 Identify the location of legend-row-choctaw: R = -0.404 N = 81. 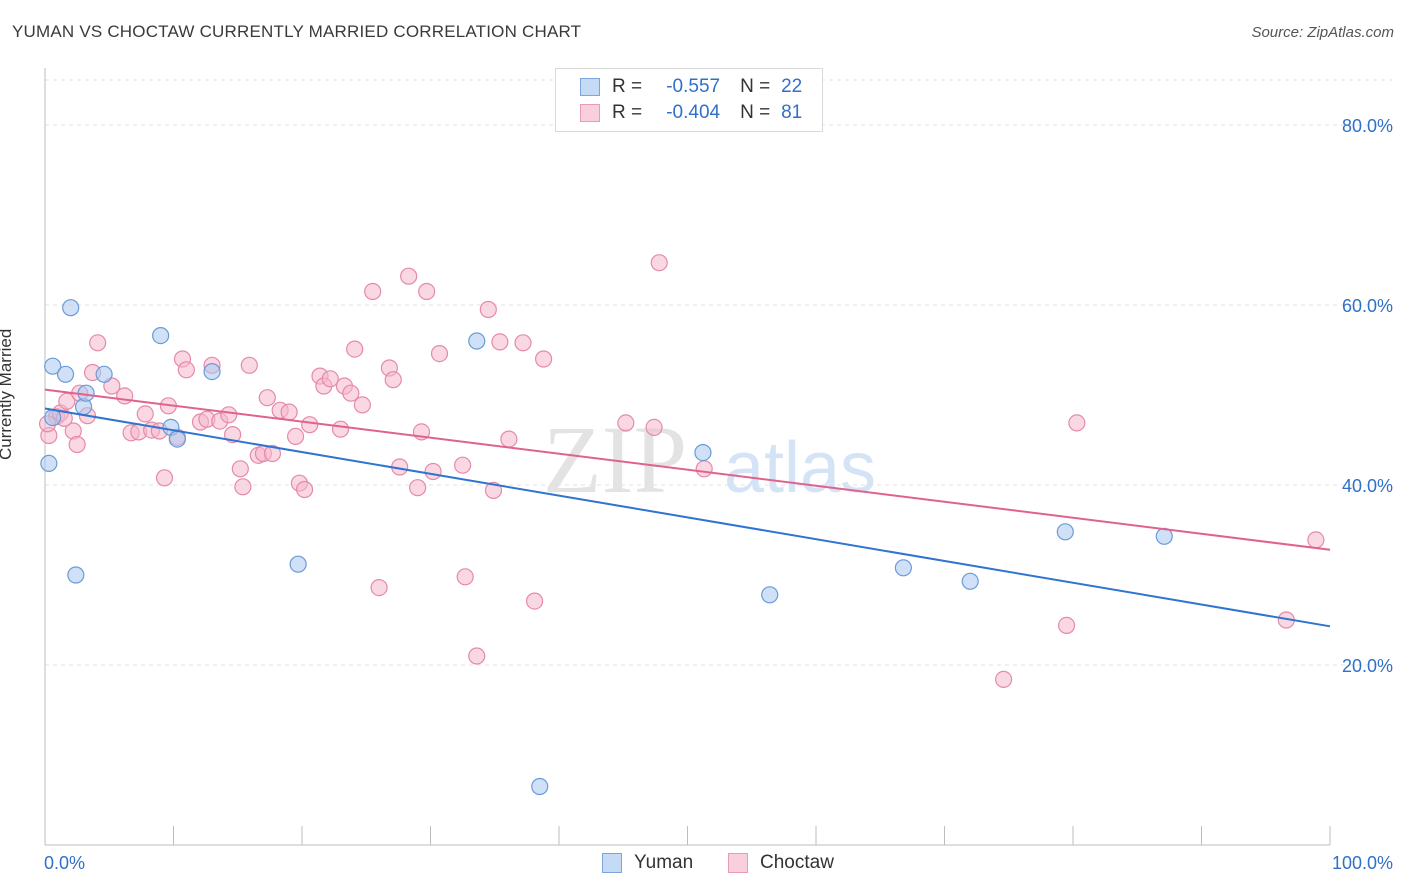
(691, 113).